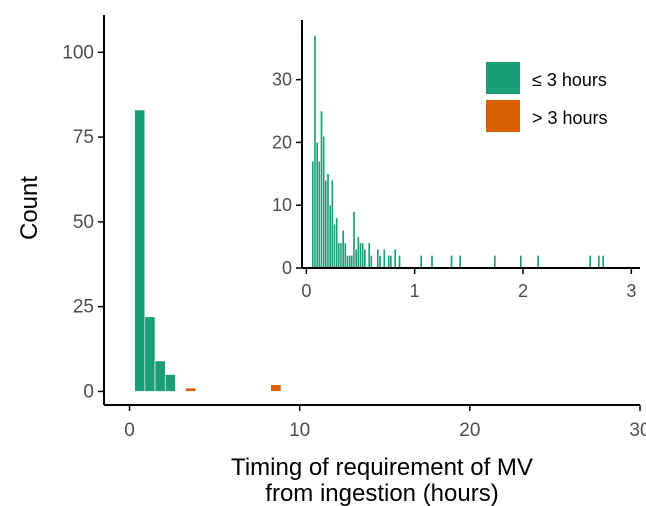 This screenshot has height=506, width=646. Describe the element at coordinates (83, 137) in the screenshot. I see `main-y-tick-label: 75` at that location.